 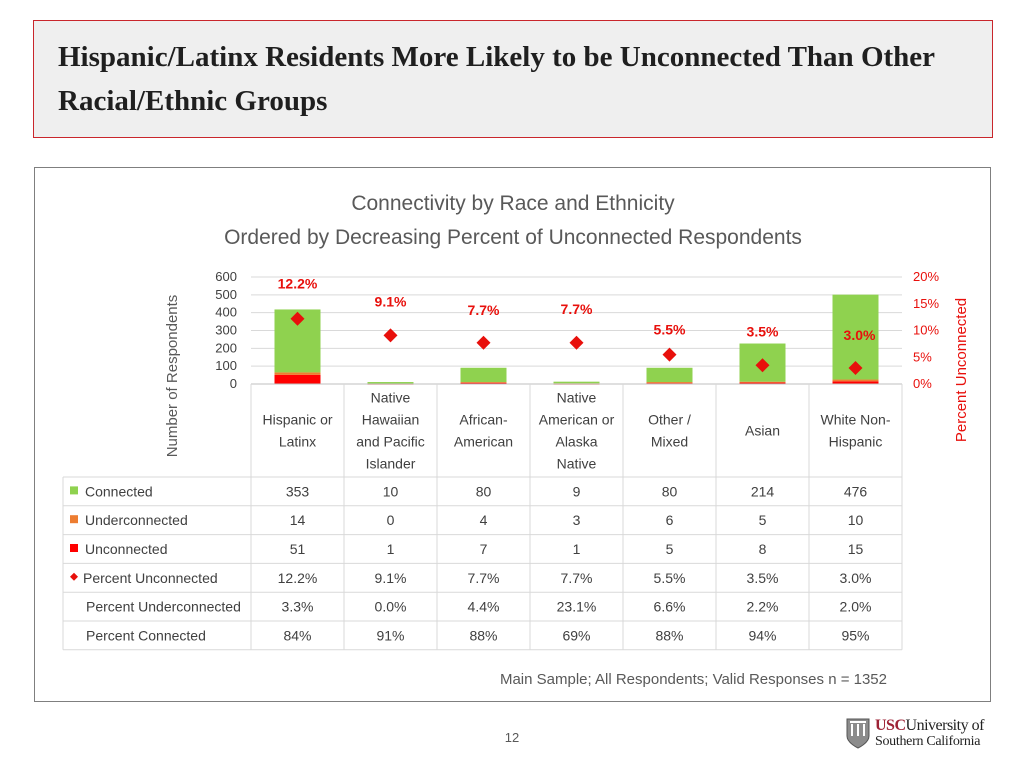 What do you see at coordinates (926, 330) in the screenshot?
I see `y2-tick-label: 10%` at bounding box center [926, 330].